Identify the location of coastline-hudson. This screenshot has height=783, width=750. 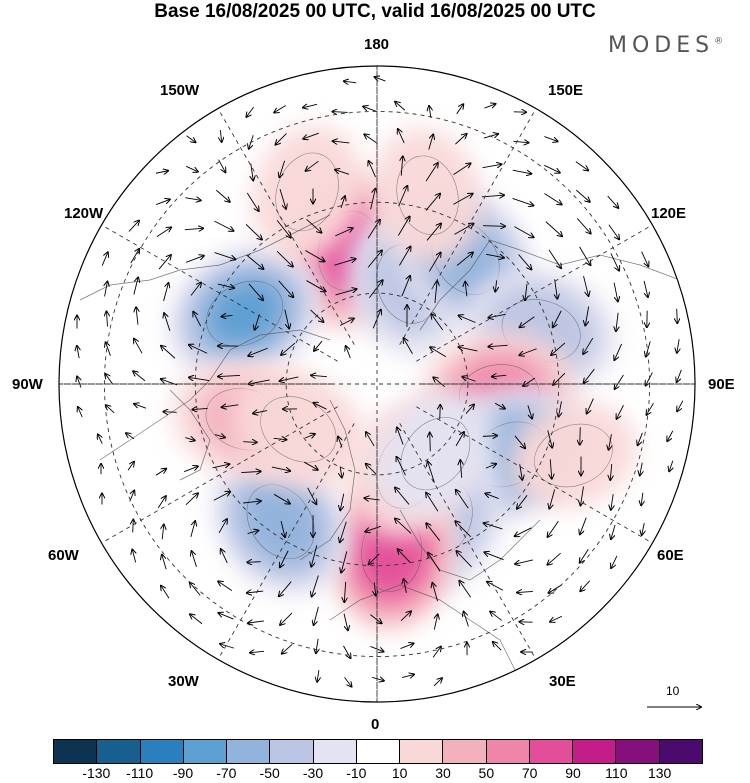
(190, 435).